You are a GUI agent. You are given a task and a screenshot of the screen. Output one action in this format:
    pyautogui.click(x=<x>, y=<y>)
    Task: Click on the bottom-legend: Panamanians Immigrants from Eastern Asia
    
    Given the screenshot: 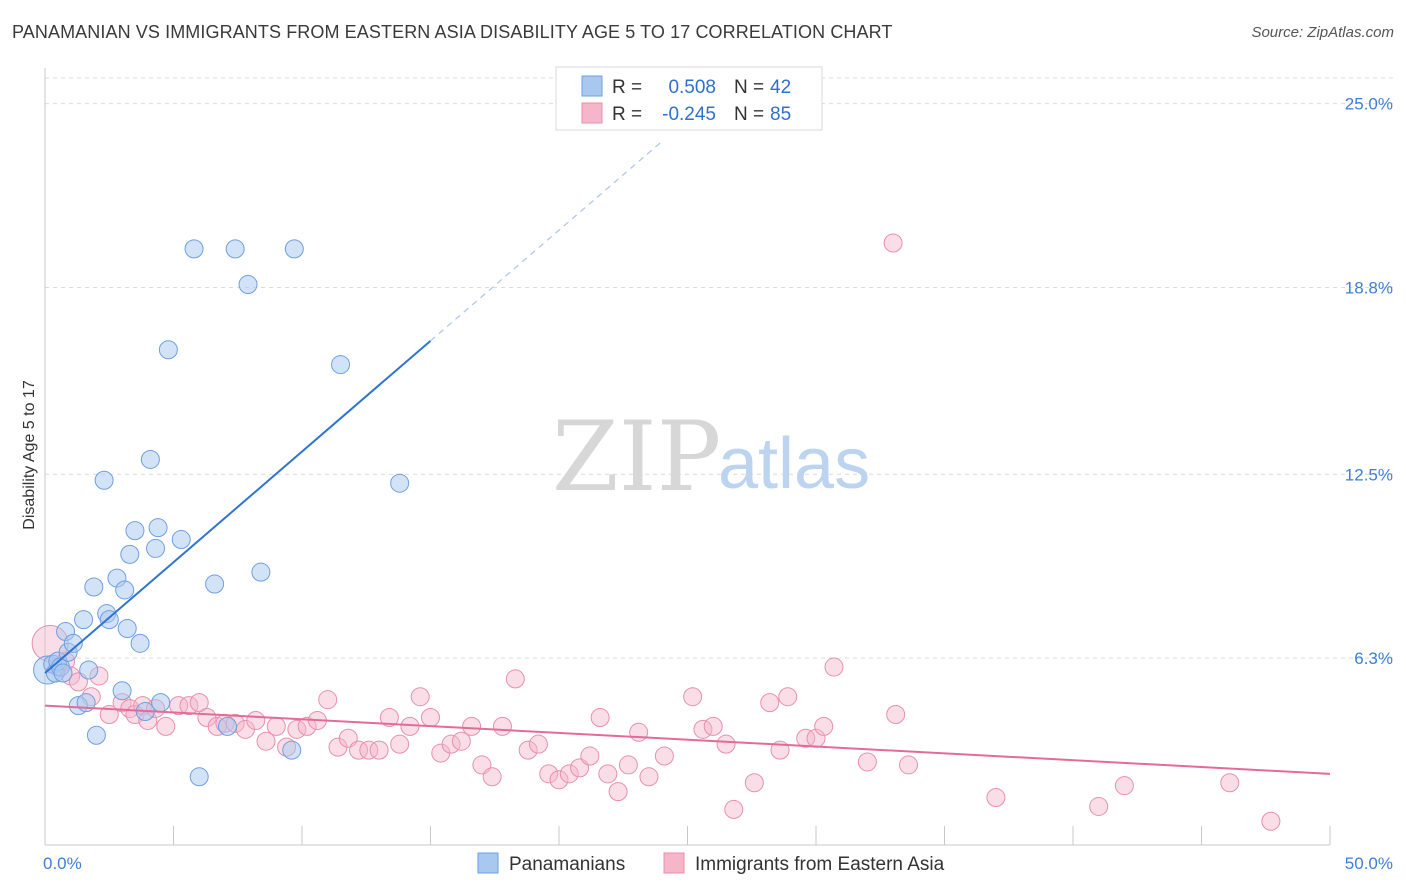 What is the action you would take?
    pyautogui.click(x=711, y=863)
    